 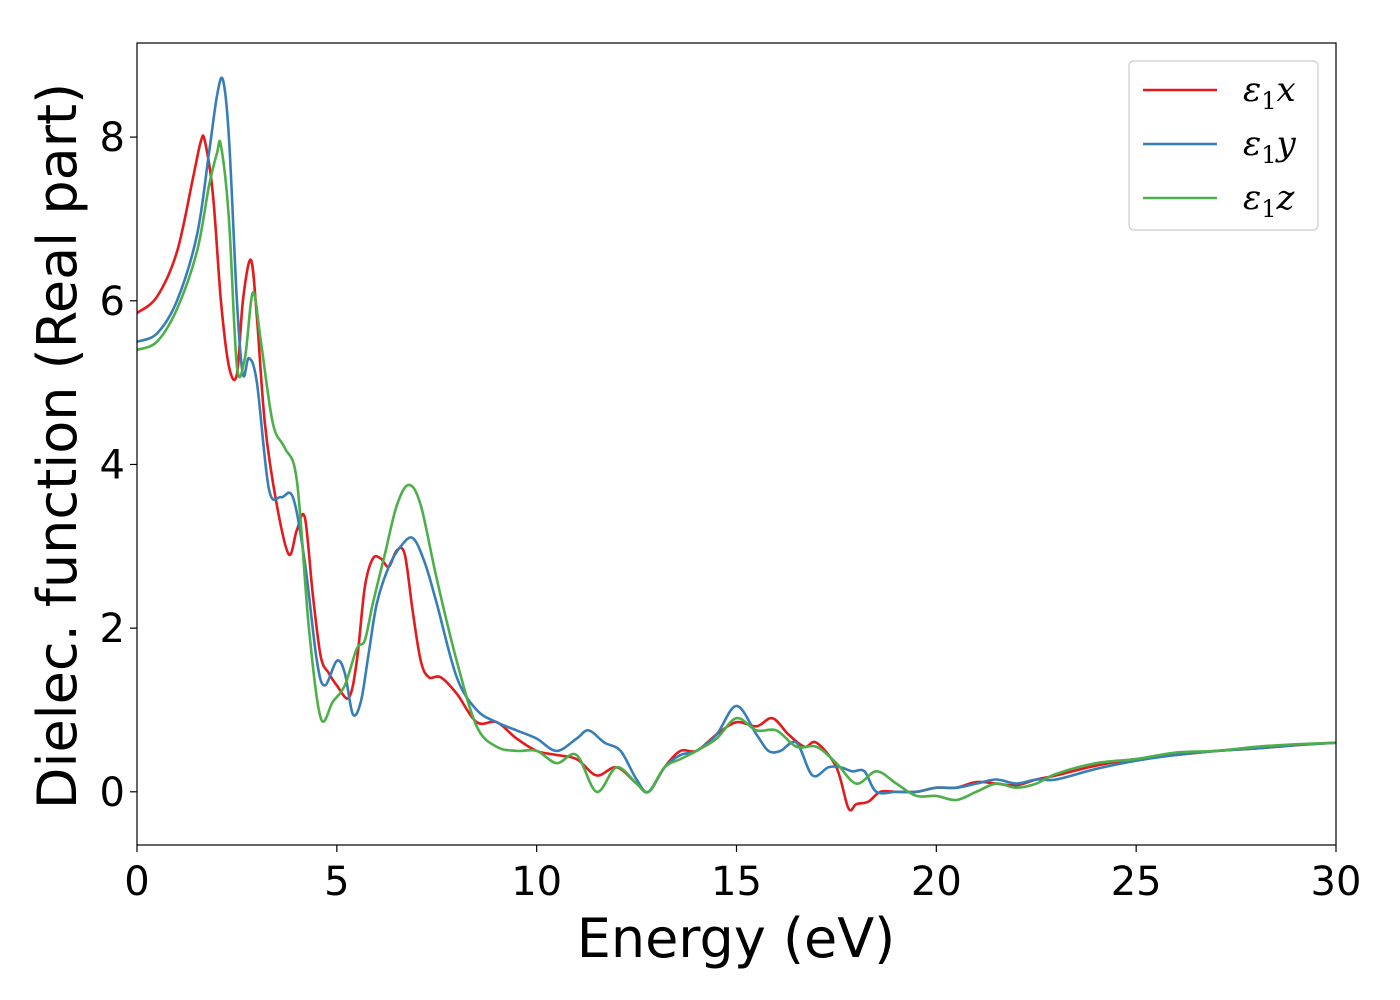 I want to click on x-tick-label: 5, so click(x=336, y=882).